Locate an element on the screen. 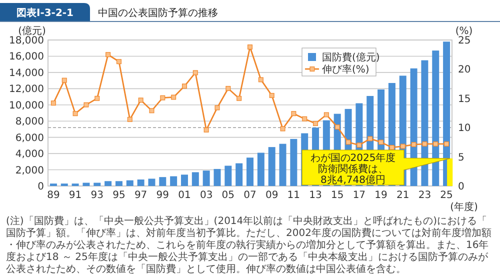 This screenshot has width=500, height=277. y-tick-label: 2,000 is located at coordinates (29, 170).